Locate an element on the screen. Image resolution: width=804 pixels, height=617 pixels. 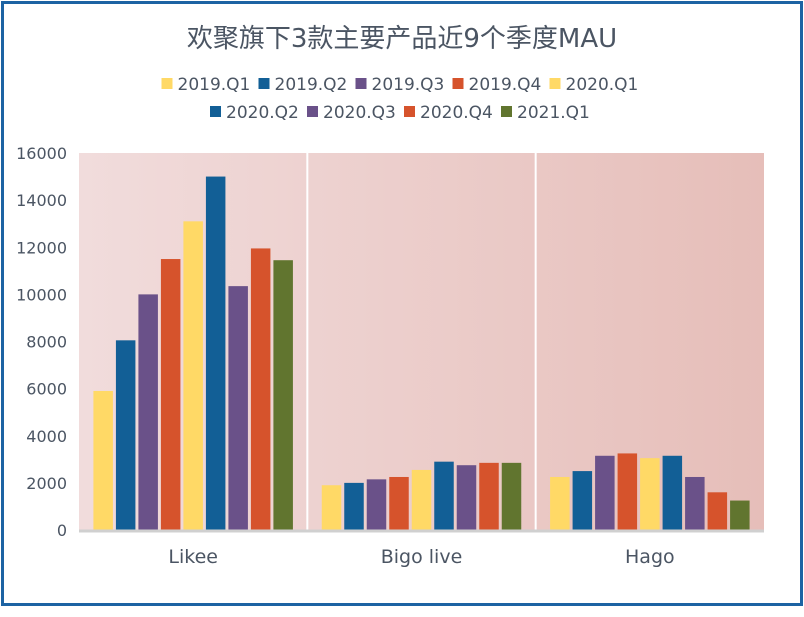
x-category-label: Hago is located at coordinates (650, 557).